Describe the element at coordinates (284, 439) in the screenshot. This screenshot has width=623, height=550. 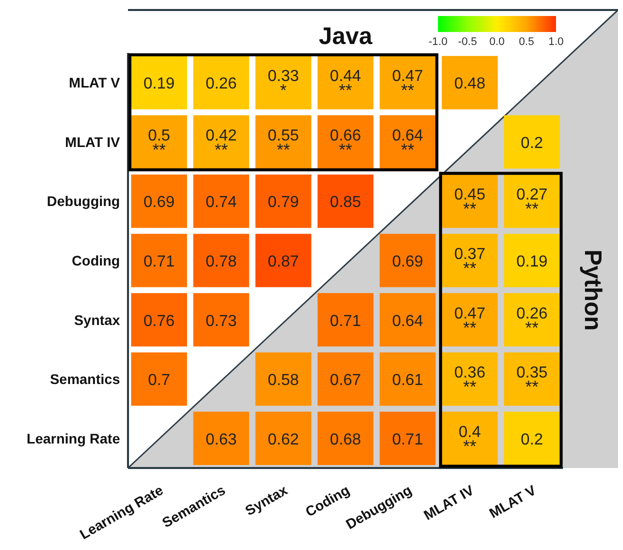
I see `data-label: 0.62` at that location.